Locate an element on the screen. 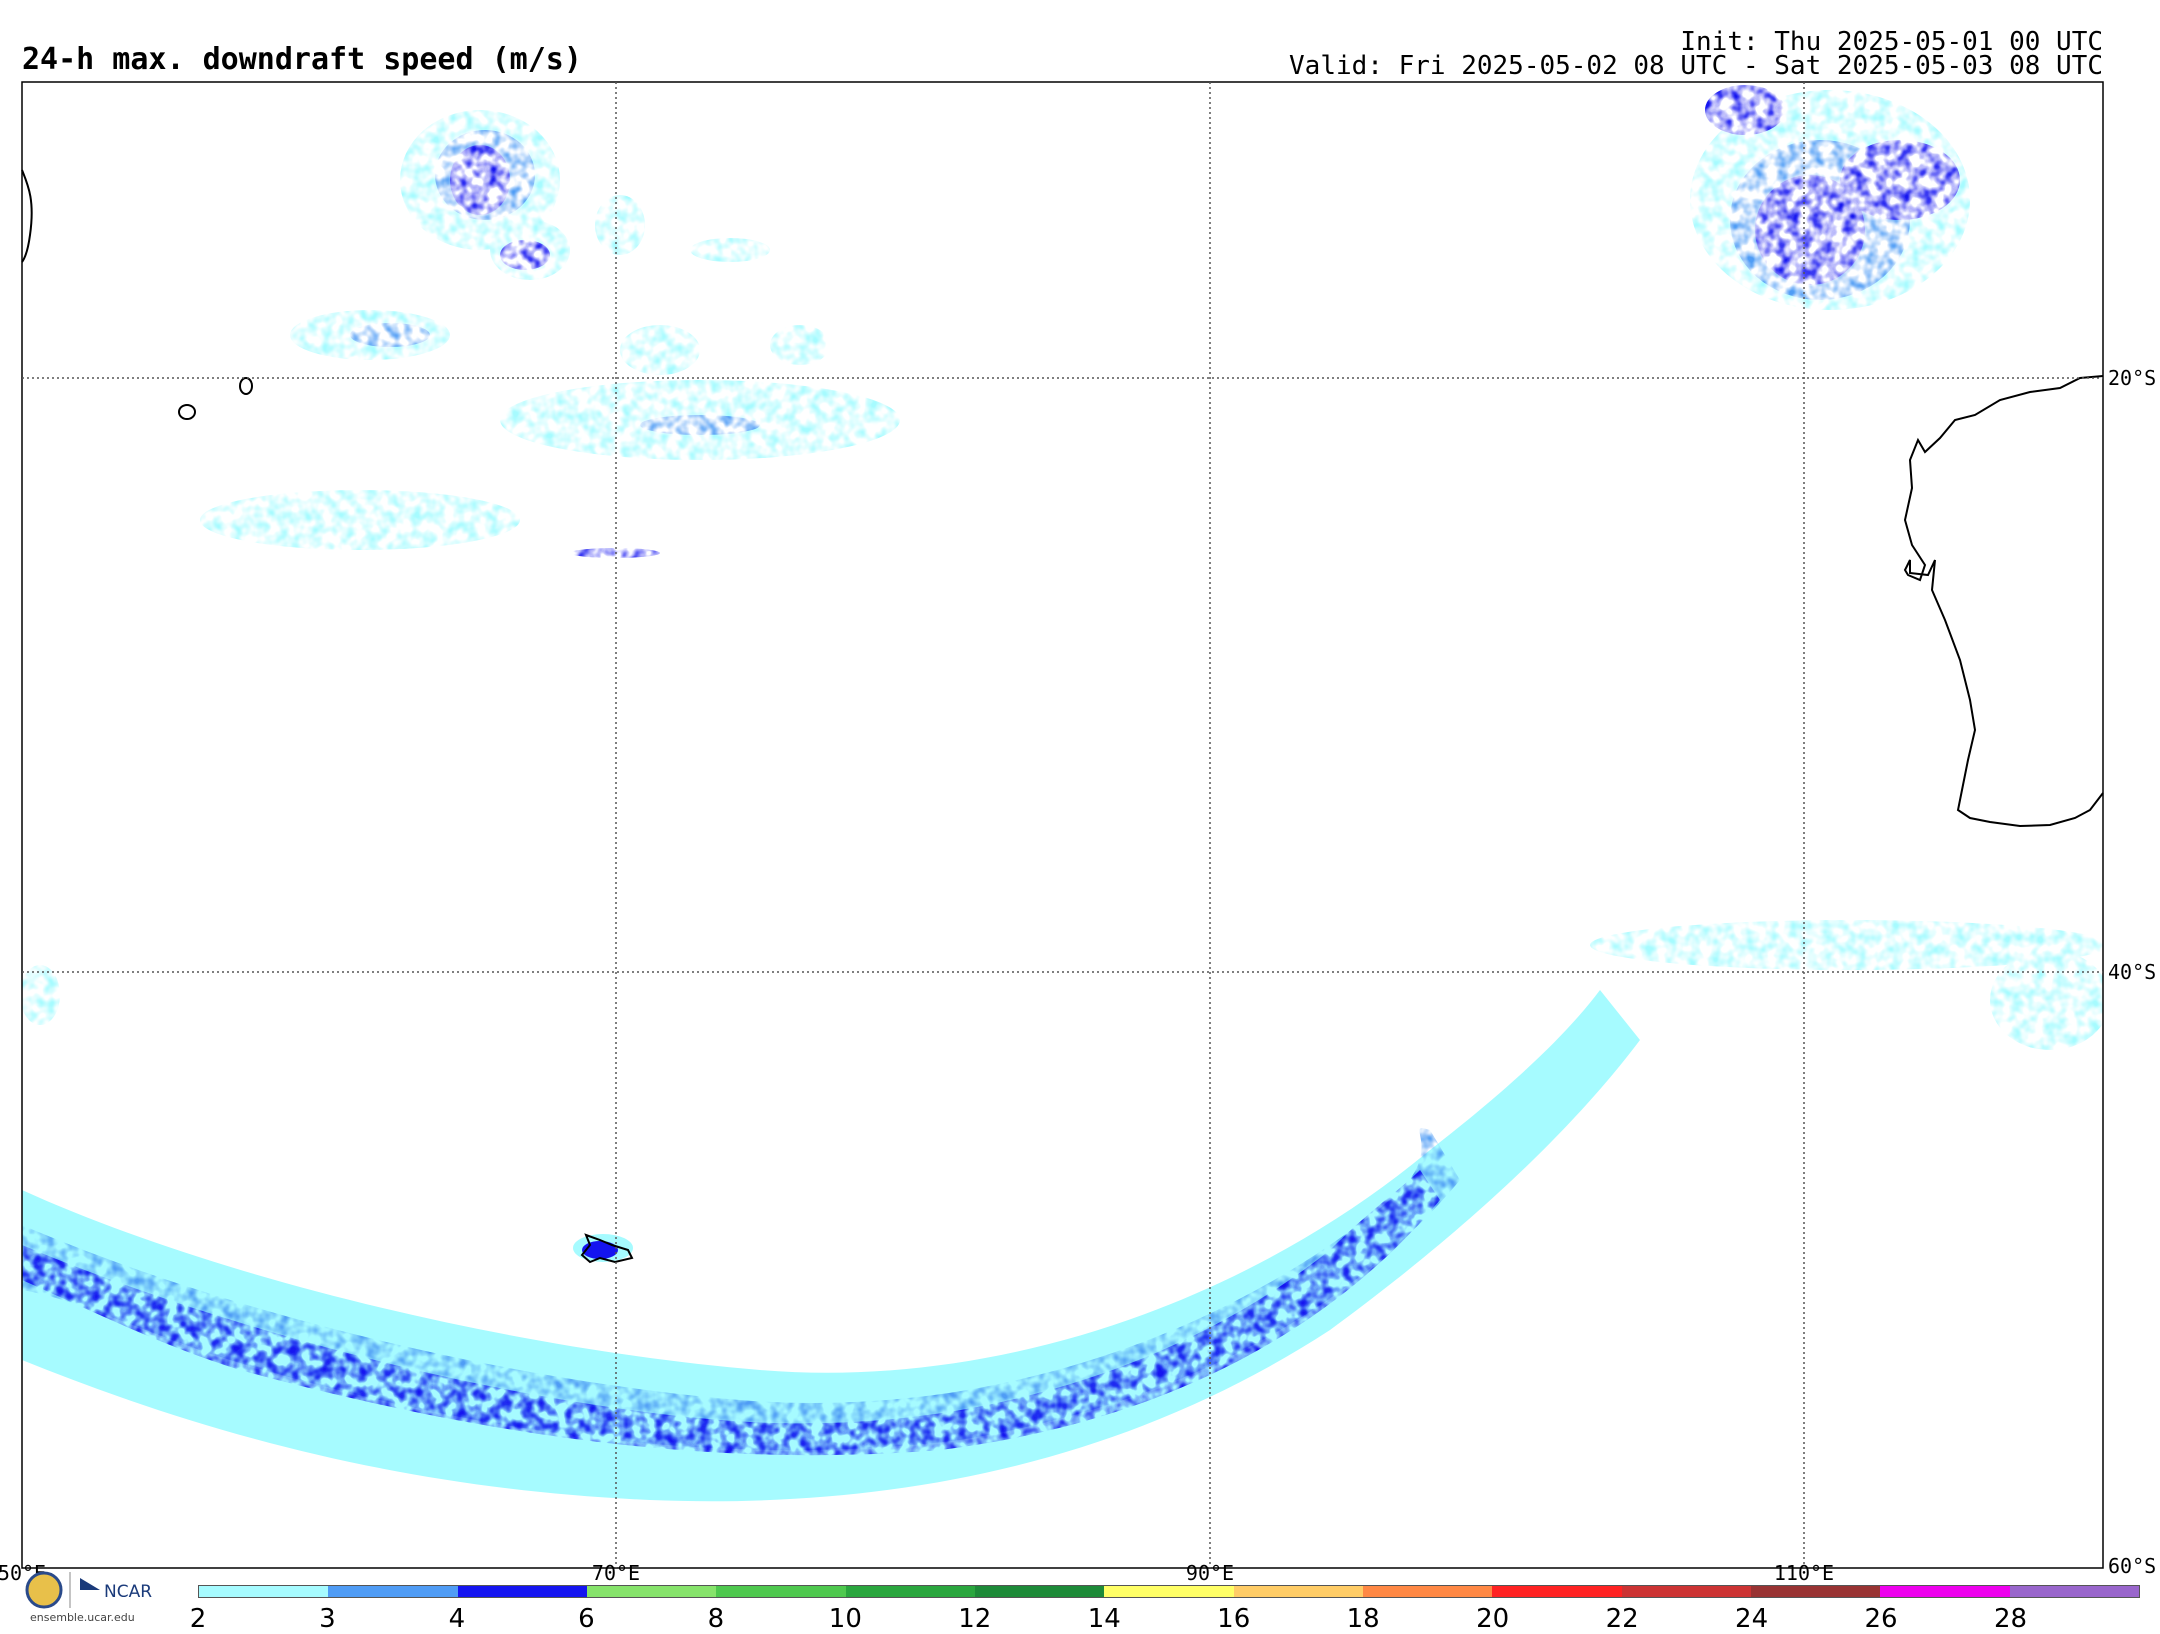 The height and width of the screenshot is (1634, 2160). lon-label-110e: 110°E is located at coordinates (1804, 1573).